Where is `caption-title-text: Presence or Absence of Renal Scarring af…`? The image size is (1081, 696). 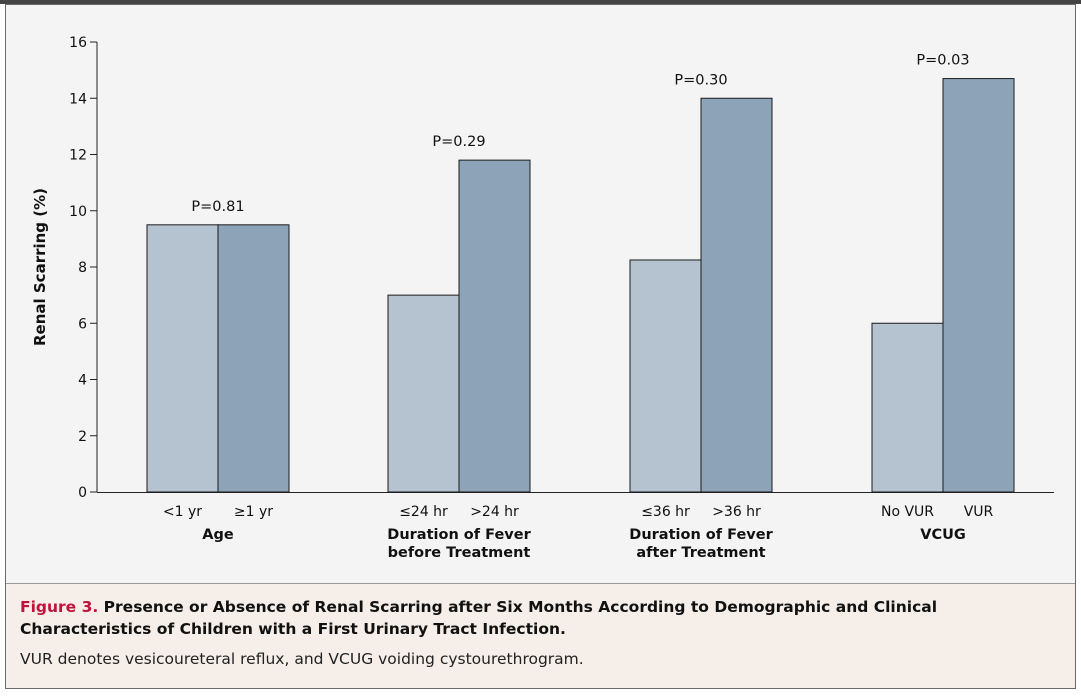 caption-title-text: Presence or Absence of Renal Scarring af… is located at coordinates (479, 618).